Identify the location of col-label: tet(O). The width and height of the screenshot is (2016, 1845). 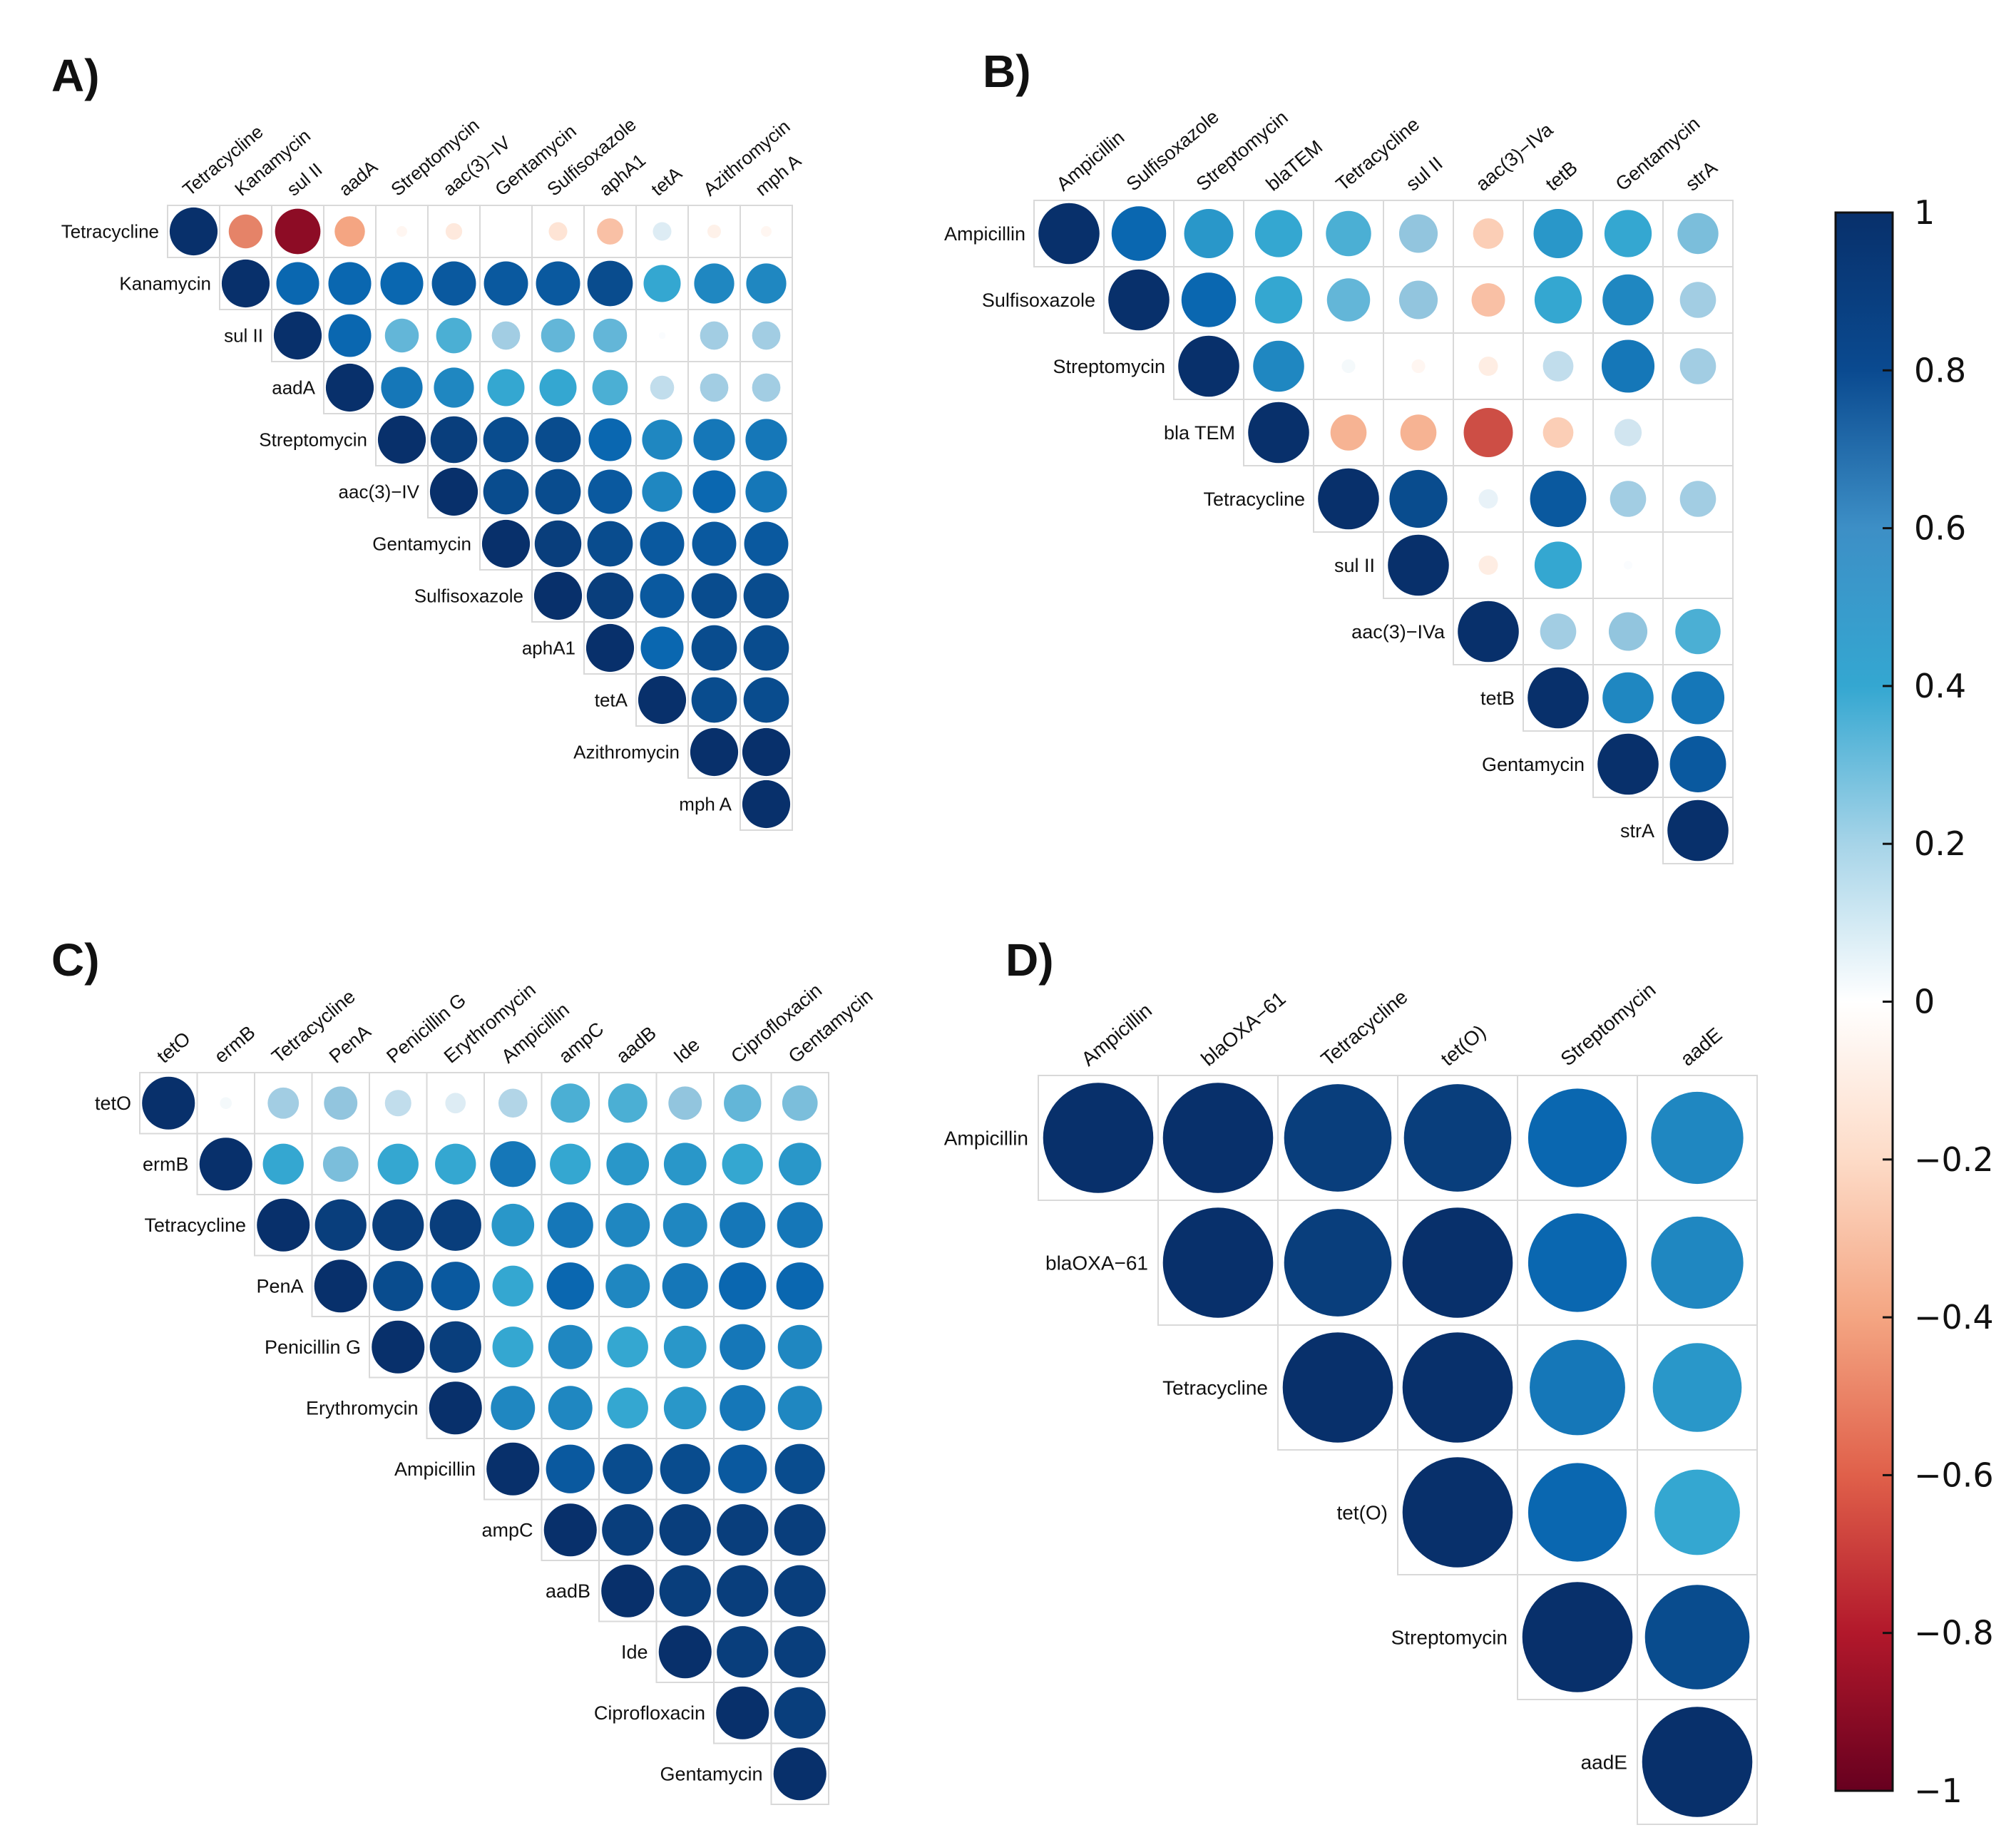
(1463, 1045).